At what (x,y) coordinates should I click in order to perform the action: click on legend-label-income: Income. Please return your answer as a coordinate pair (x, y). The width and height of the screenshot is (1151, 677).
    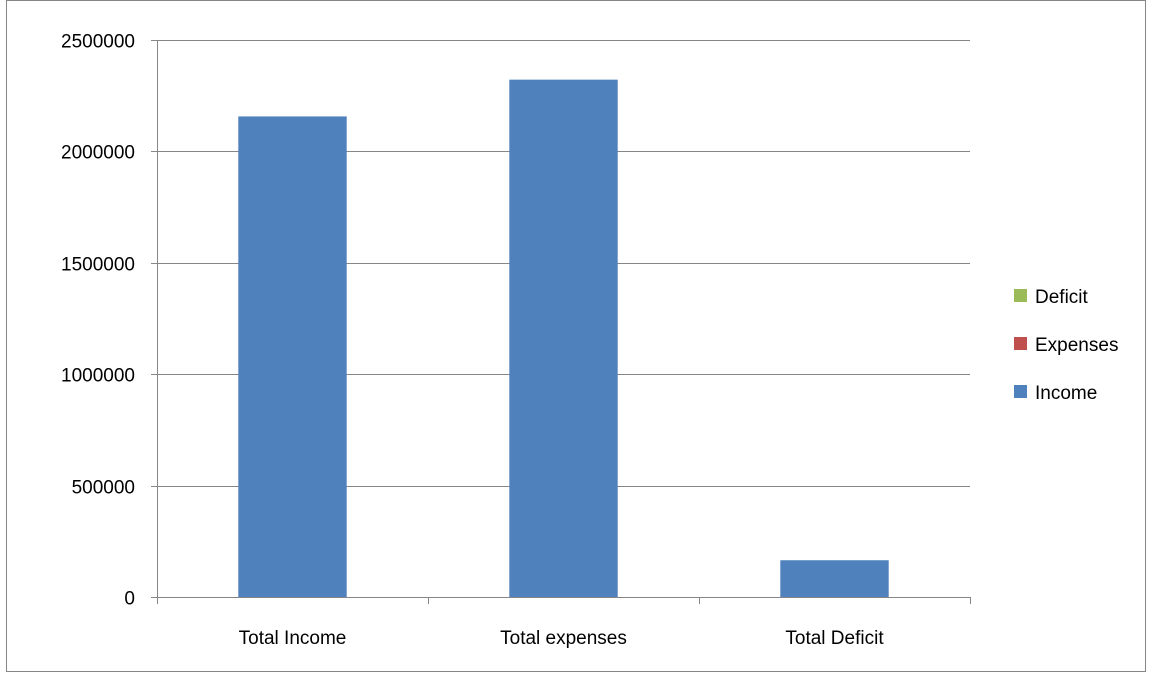
    Looking at the image, I should click on (1066, 393).